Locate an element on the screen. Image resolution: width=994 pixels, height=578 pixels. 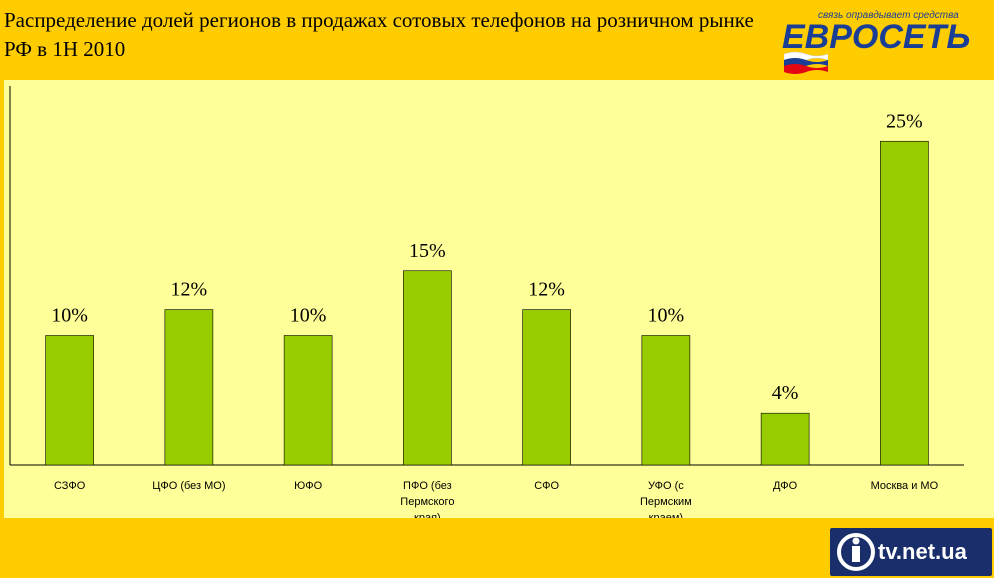
russian-flag-icon is located at coordinates (806, 62).